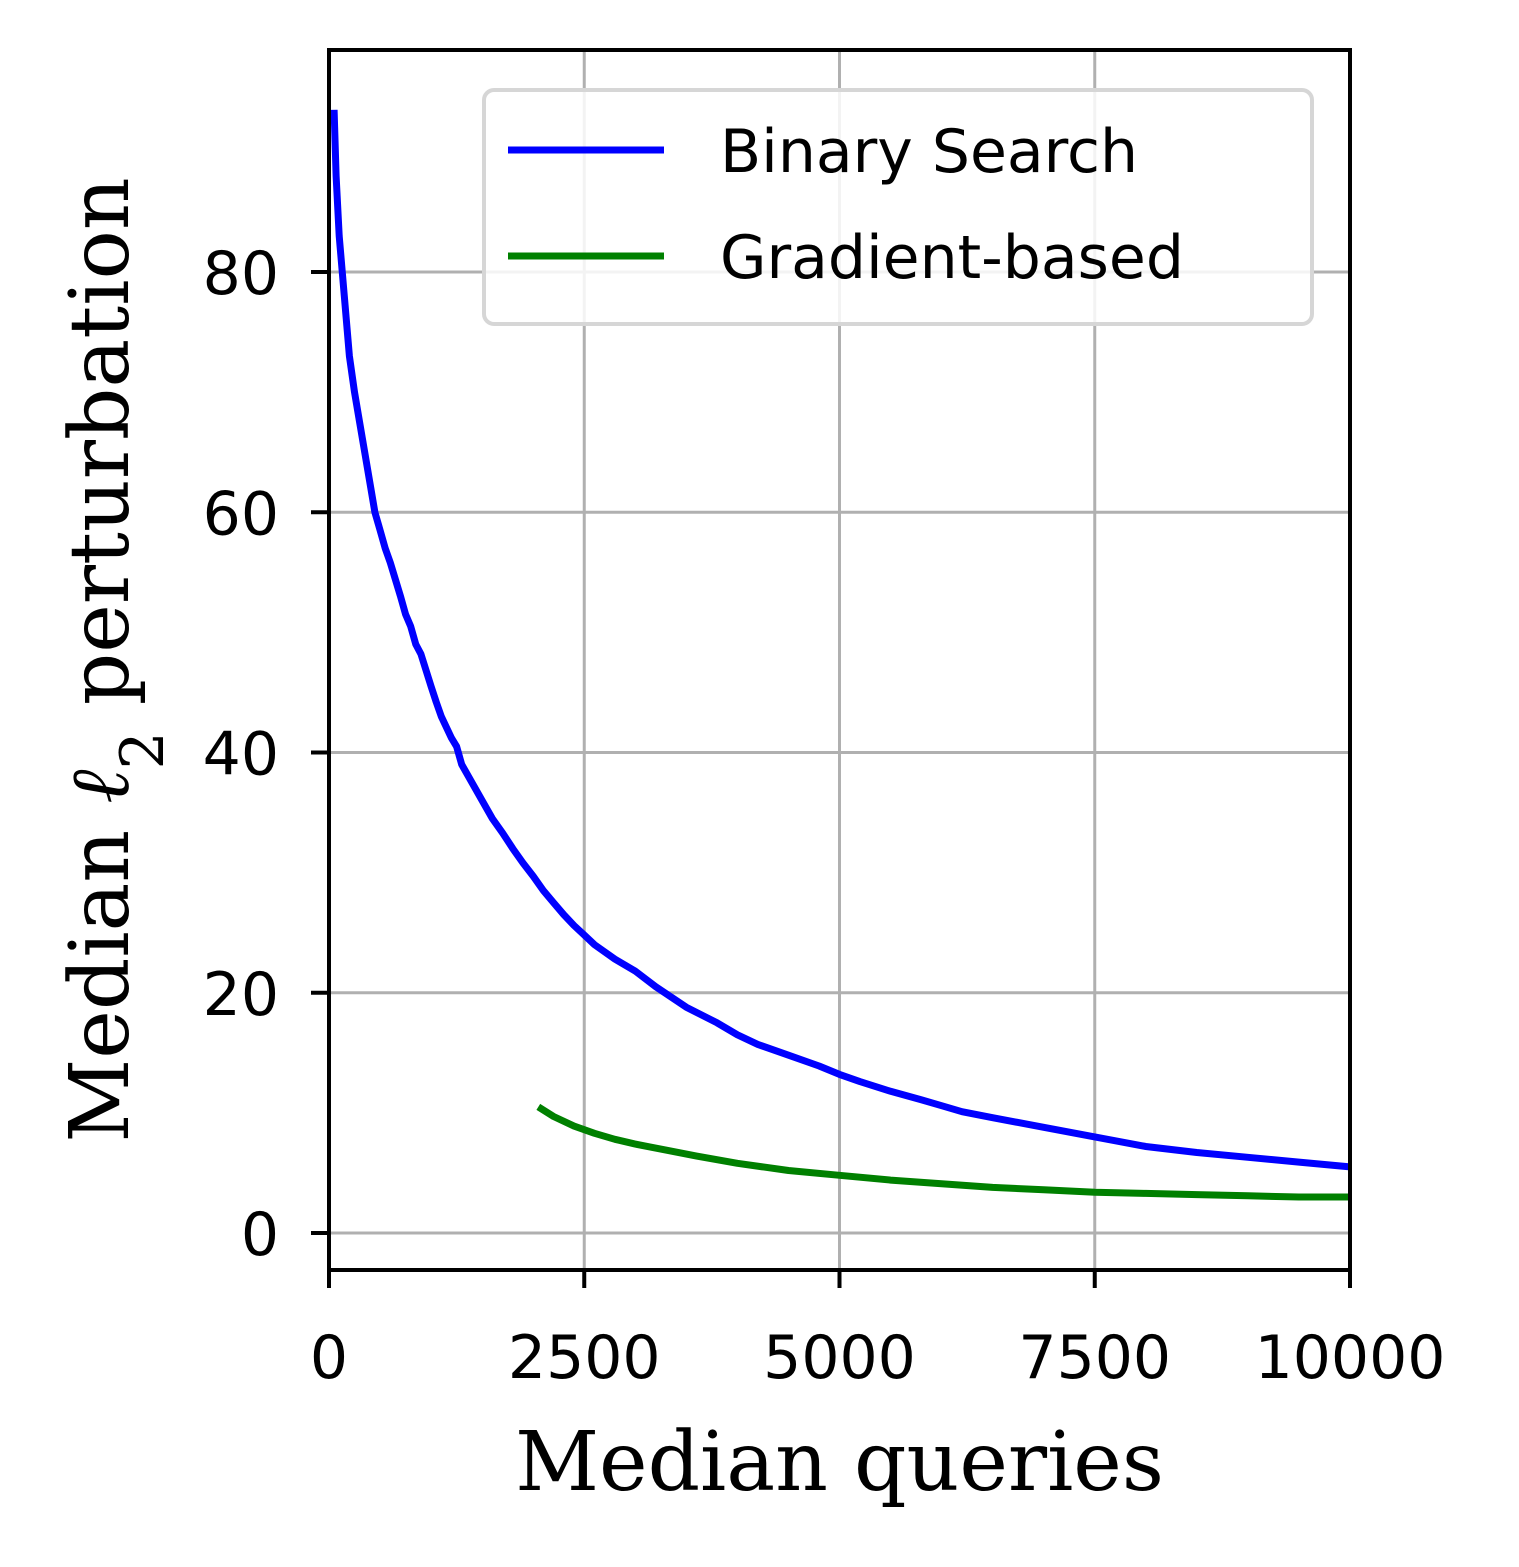 The image size is (1519, 1567). Describe the element at coordinates (100, 787) in the screenshot. I see `y-axis-title-symbol: ℓ` at that location.